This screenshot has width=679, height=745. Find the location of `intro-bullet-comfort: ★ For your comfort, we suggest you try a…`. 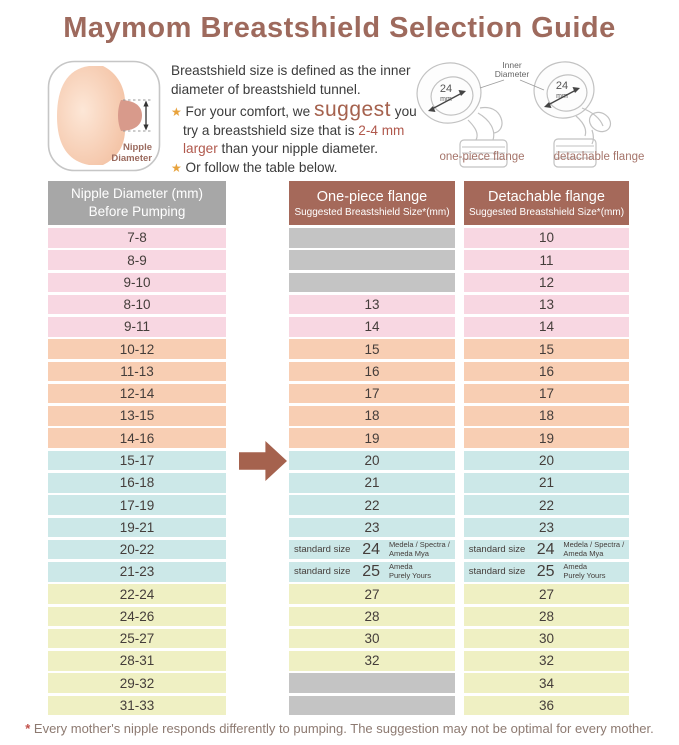

intro-bullet-comfort: ★ For your comfort, we suggest you try a… is located at coordinates (299, 129).